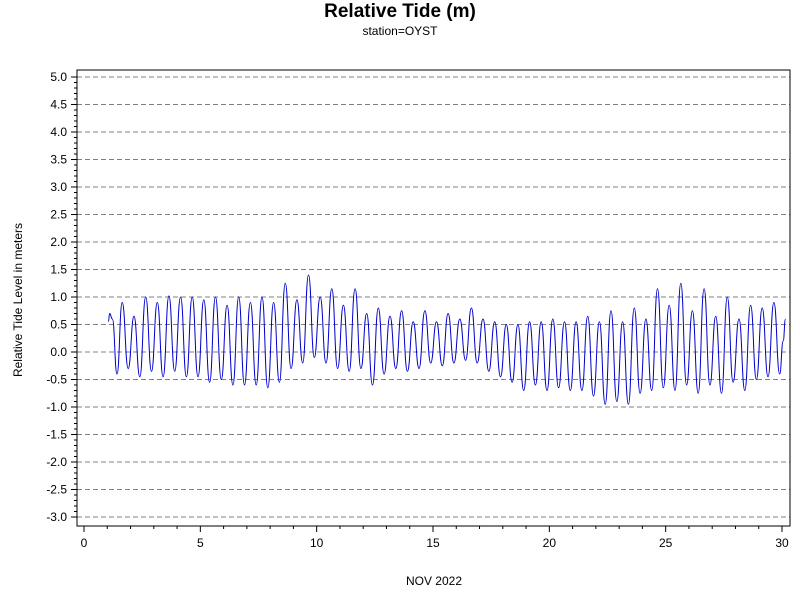 Image resolution: width=800 pixels, height=600 pixels. What do you see at coordinates (56, 435) in the screenshot?
I see `y-tick-label: -1.5` at bounding box center [56, 435].